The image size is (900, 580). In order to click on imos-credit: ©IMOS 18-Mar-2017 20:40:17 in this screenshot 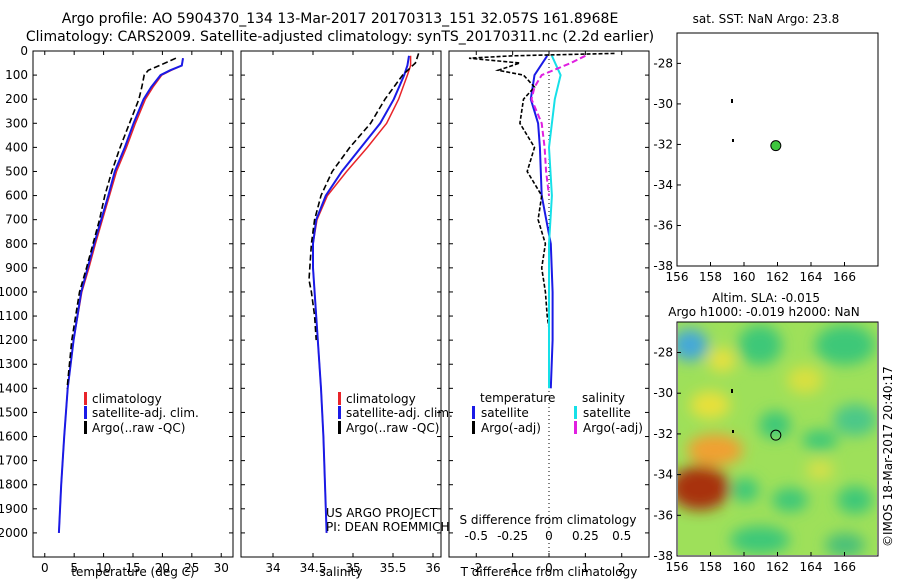, I will do `click(888, 456)`.